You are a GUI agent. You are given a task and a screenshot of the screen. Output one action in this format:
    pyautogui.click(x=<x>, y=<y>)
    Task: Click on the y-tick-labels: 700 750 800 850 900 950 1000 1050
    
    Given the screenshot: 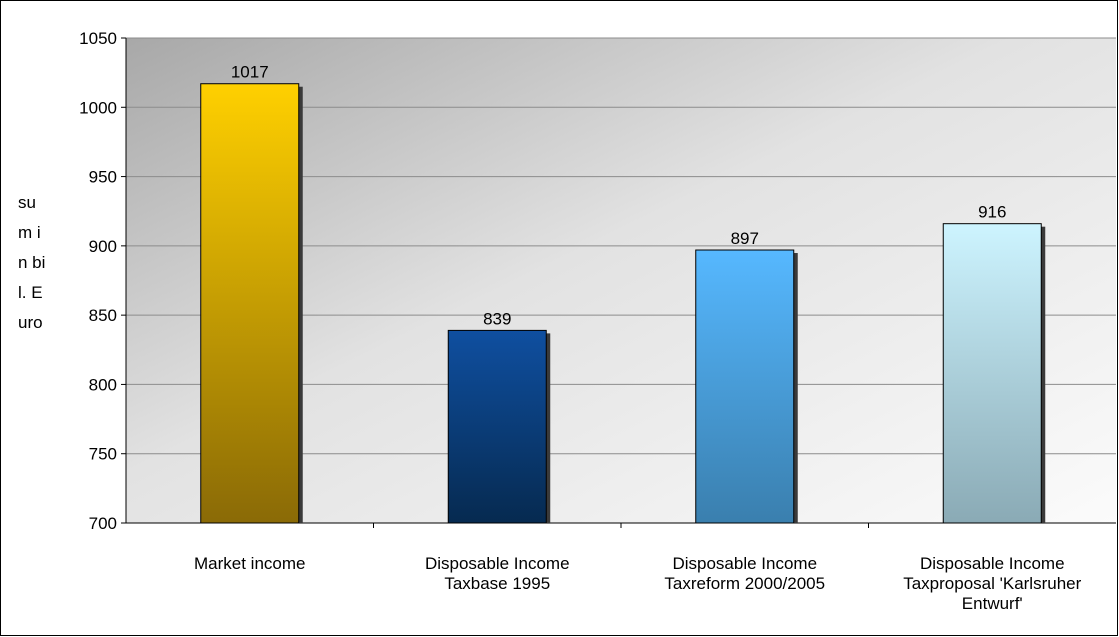 What is the action you would take?
    pyautogui.click(x=98, y=281)
    